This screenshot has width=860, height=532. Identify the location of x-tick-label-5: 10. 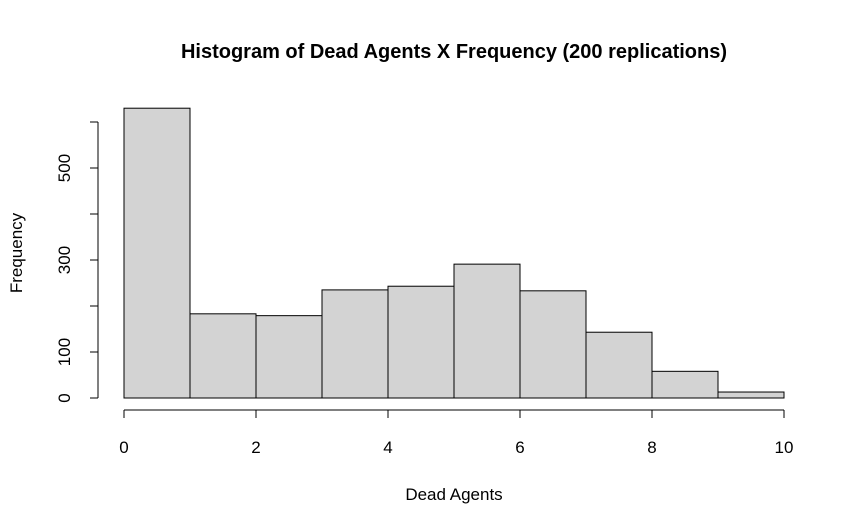
(784, 447).